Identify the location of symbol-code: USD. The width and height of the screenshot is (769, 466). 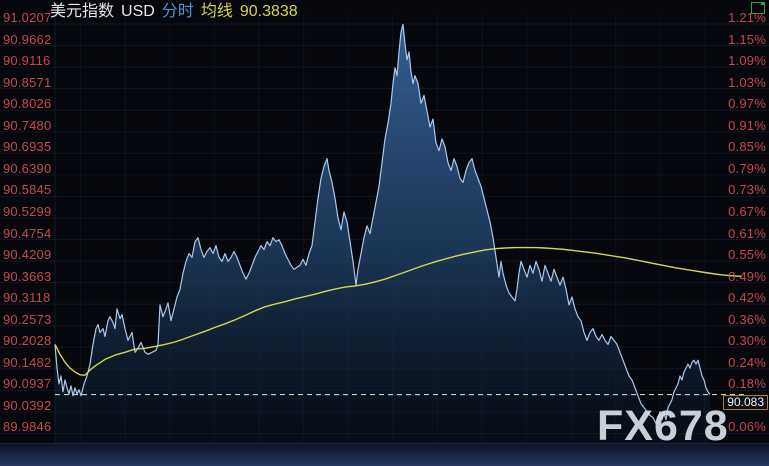
(138, 11).